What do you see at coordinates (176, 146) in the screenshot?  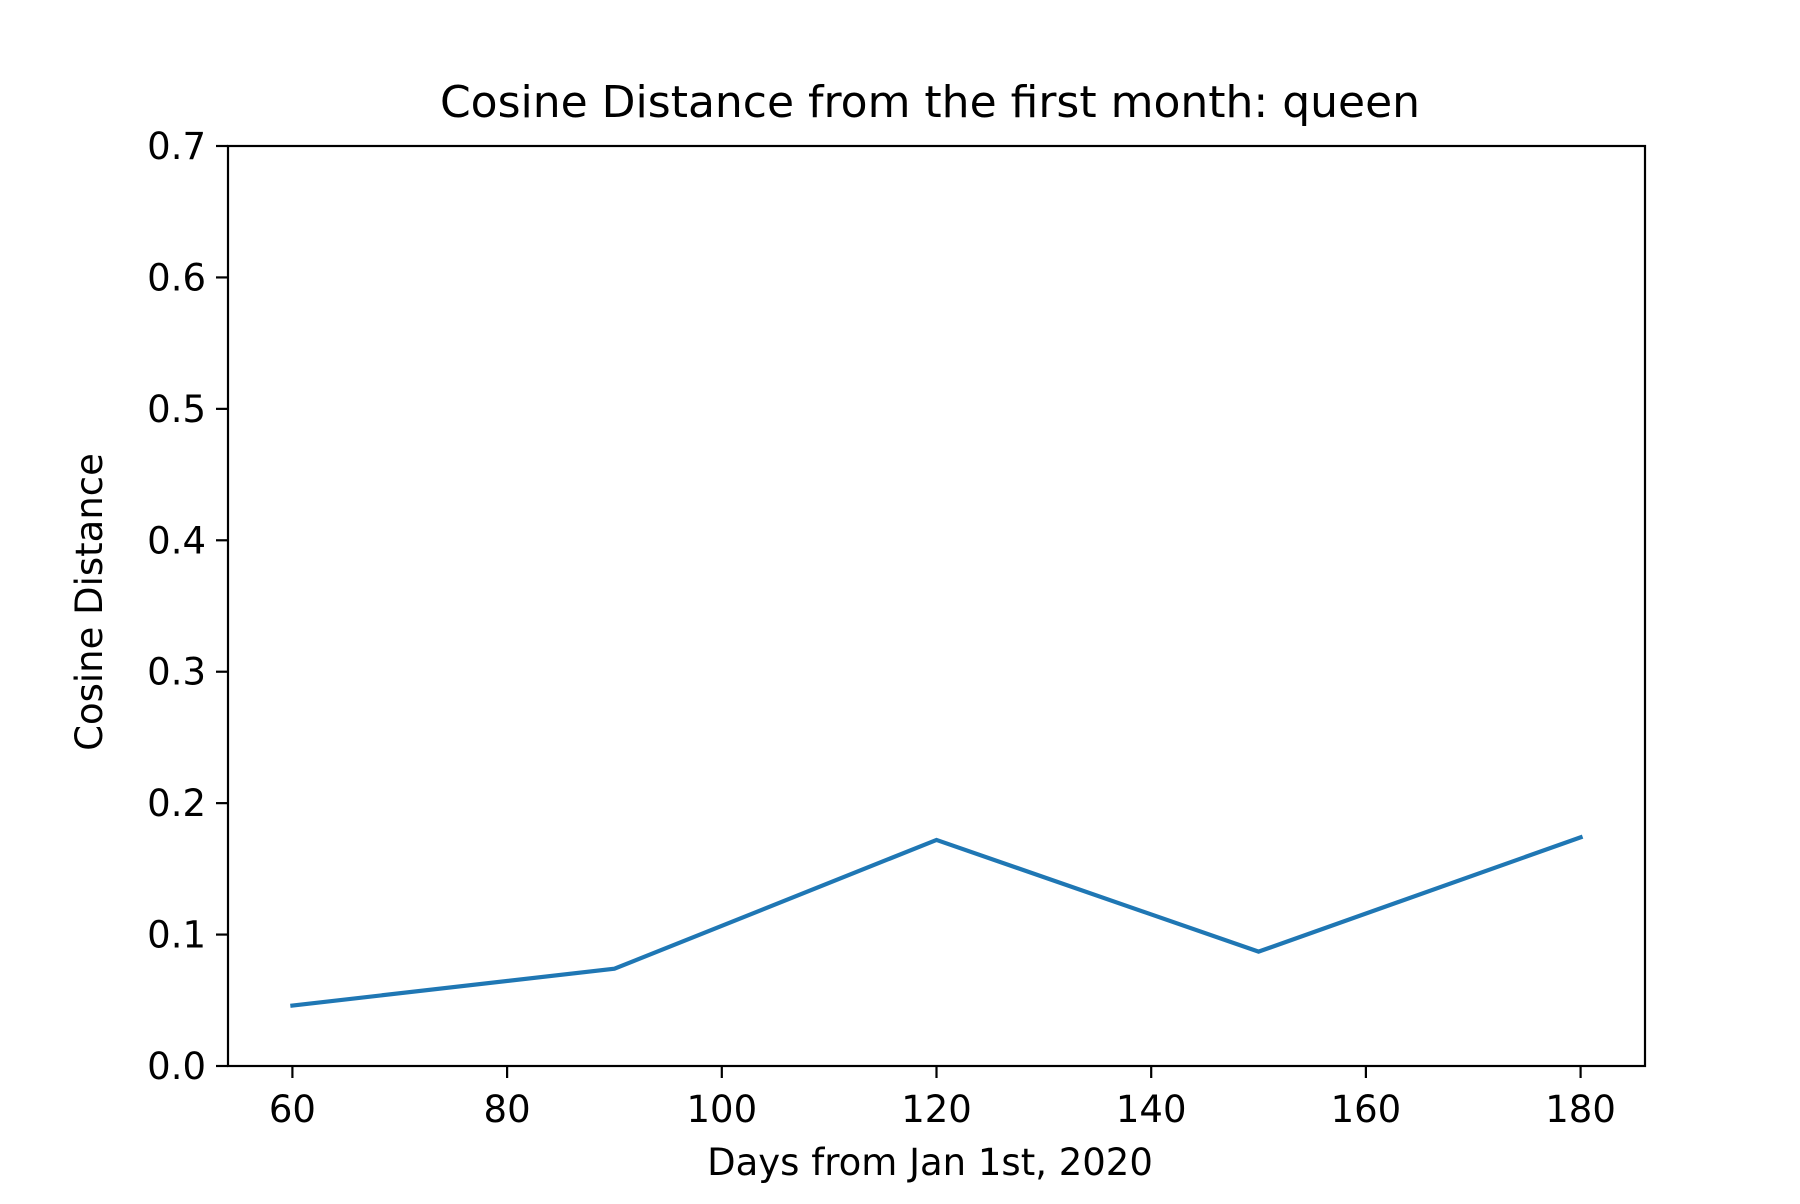 I see `y-tick-label: 0.7` at bounding box center [176, 146].